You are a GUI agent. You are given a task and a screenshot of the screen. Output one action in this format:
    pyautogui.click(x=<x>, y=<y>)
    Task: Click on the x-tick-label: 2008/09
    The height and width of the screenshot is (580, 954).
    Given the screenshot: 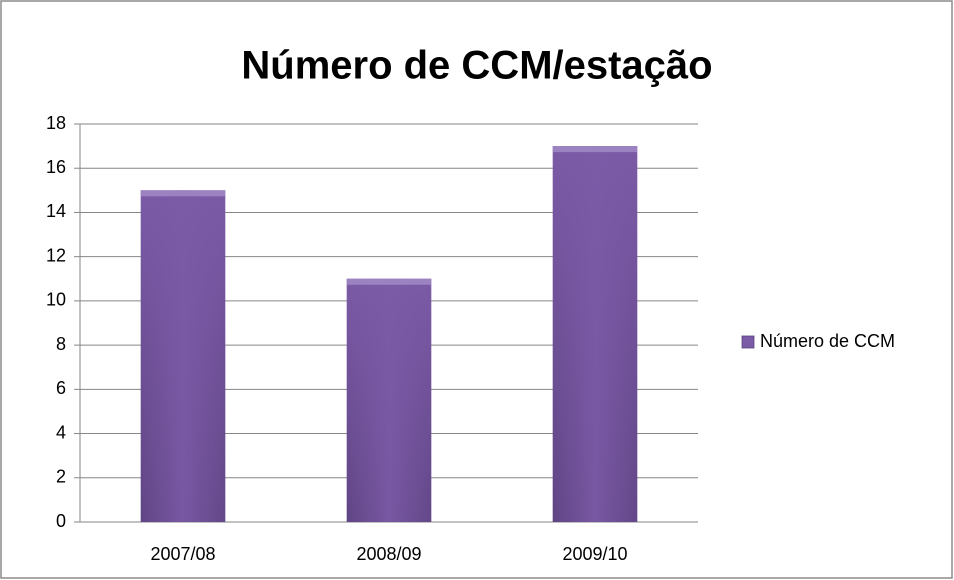 What is the action you would take?
    pyautogui.click(x=388, y=554)
    